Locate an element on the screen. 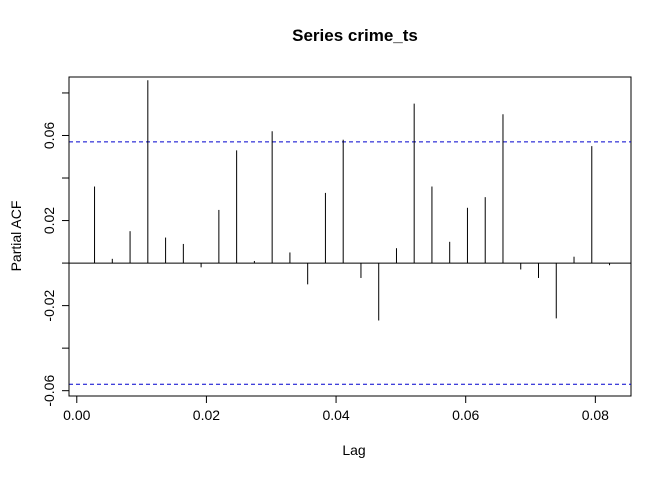 The image size is (672, 480). x-tick-label: 0.00 is located at coordinates (76, 415).